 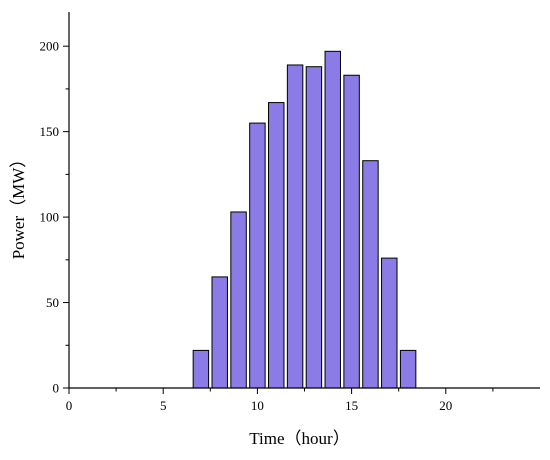 I want to click on x-tick-label-15: 15, so click(x=351, y=405).